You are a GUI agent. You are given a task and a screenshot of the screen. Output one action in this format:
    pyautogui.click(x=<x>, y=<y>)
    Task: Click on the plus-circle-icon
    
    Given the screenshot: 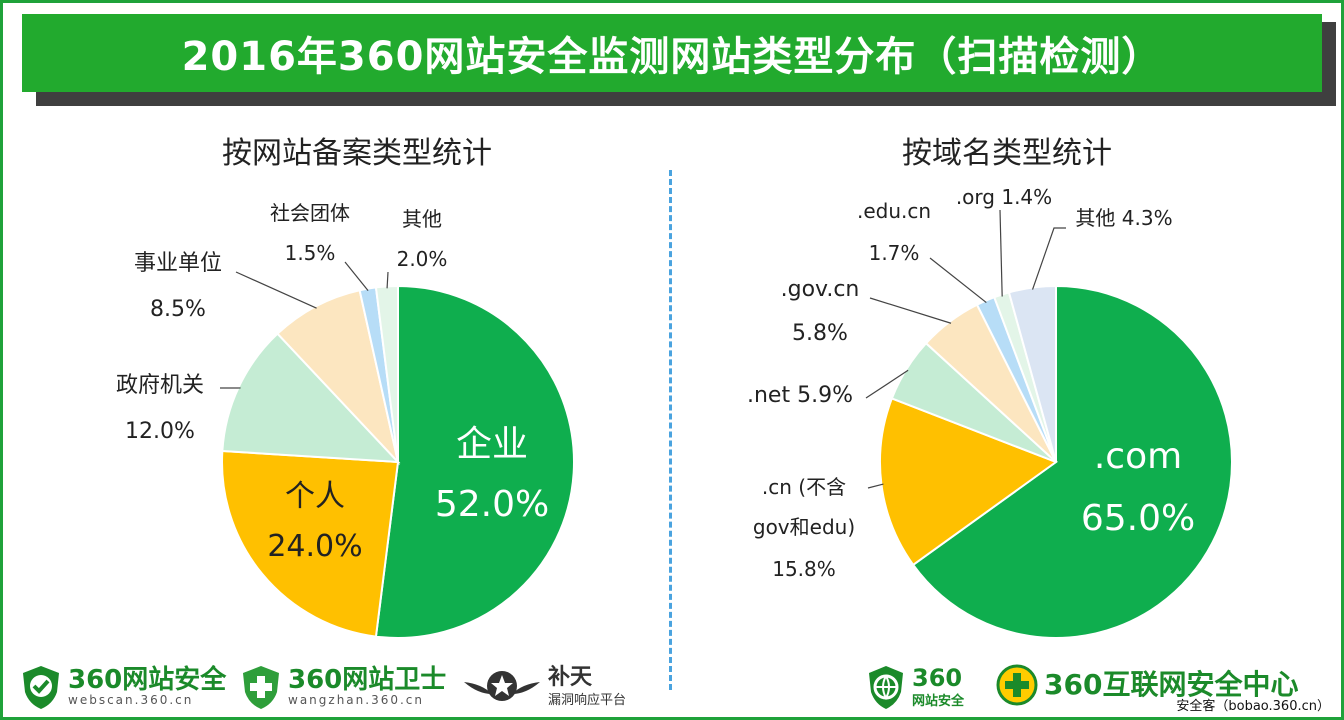 What is the action you would take?
    pyautogui.click(x=1017, y=685)
    